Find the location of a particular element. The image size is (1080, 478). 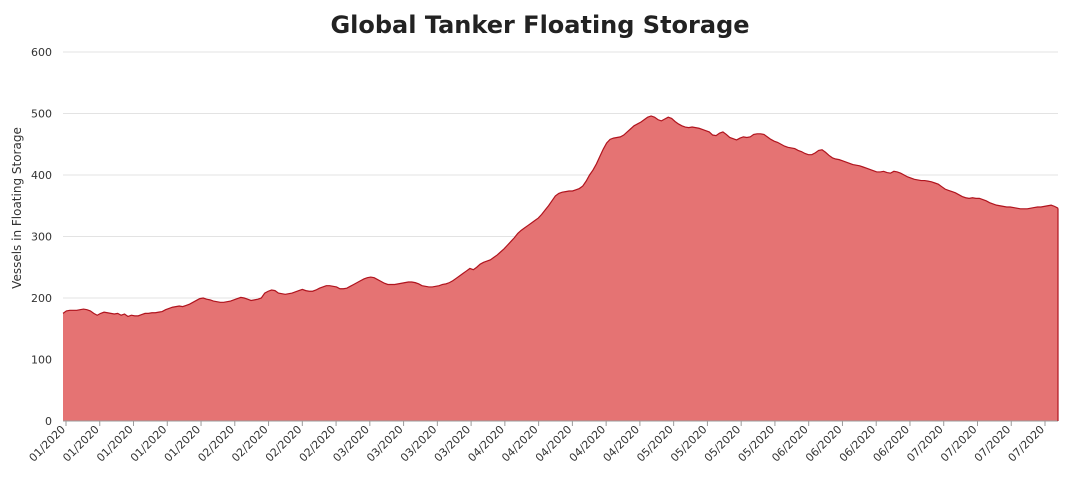

y-axis-label: Vessels in Floating Storage is located at coordinates (17, 208).